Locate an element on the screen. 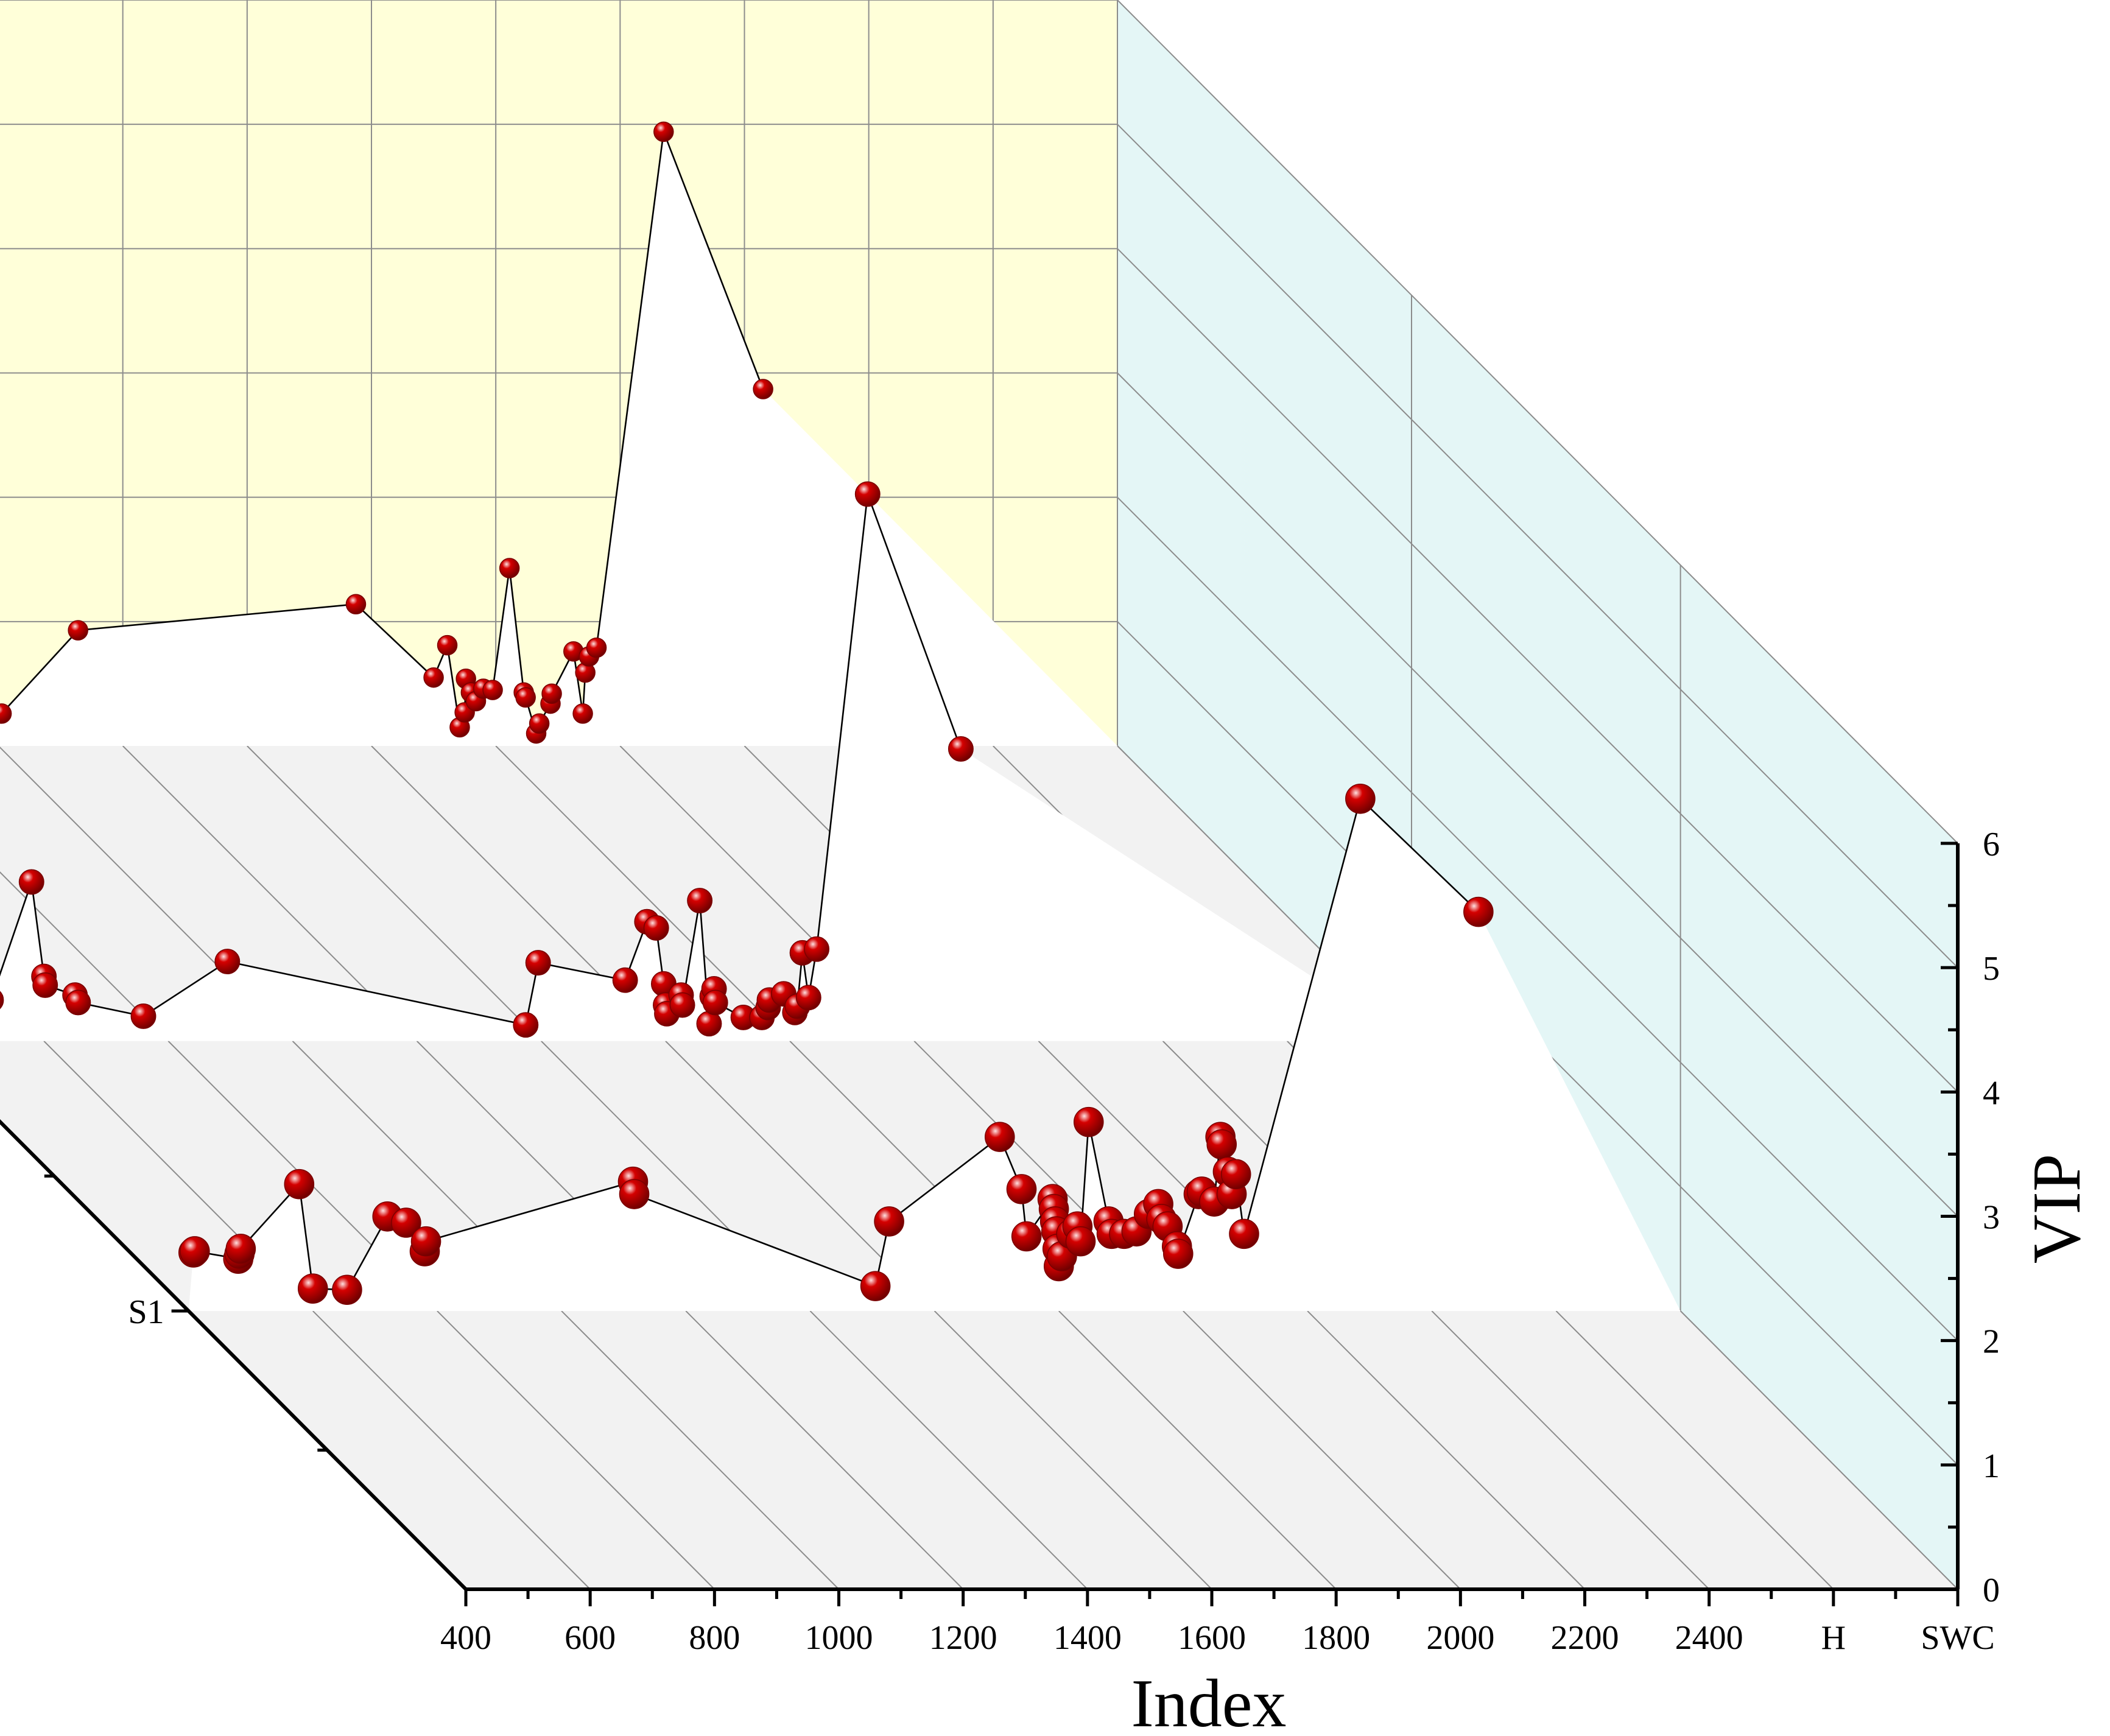 This screenshot has width=2110, height=1736. x-tick-label: 2000 is located at coordinates (1460, 1638).